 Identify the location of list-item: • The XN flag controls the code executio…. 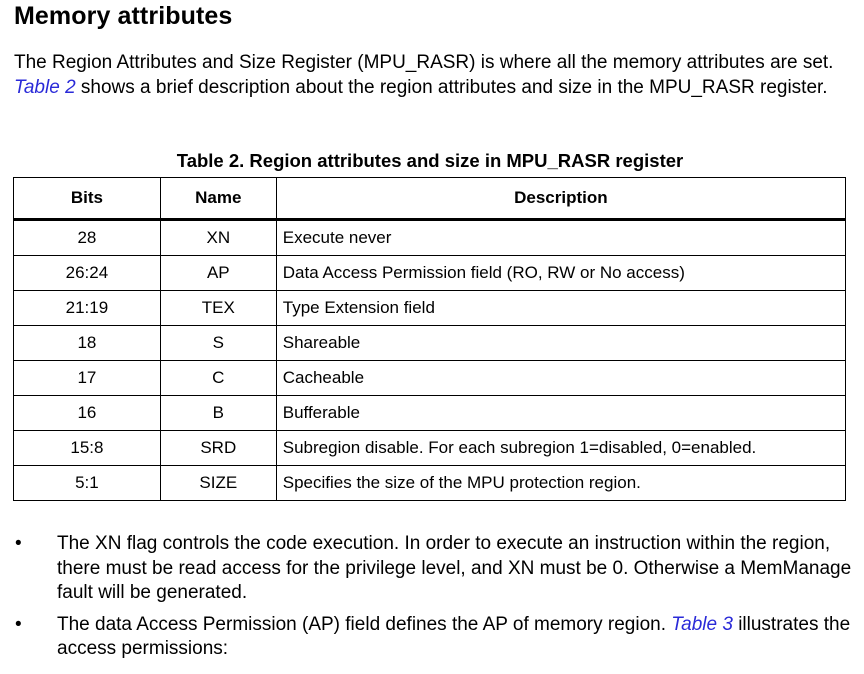
(434, 569).